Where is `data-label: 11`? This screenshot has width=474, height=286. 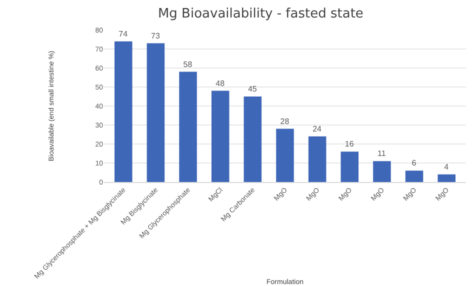
data-label: 11 is located at coordinates (382, 153).